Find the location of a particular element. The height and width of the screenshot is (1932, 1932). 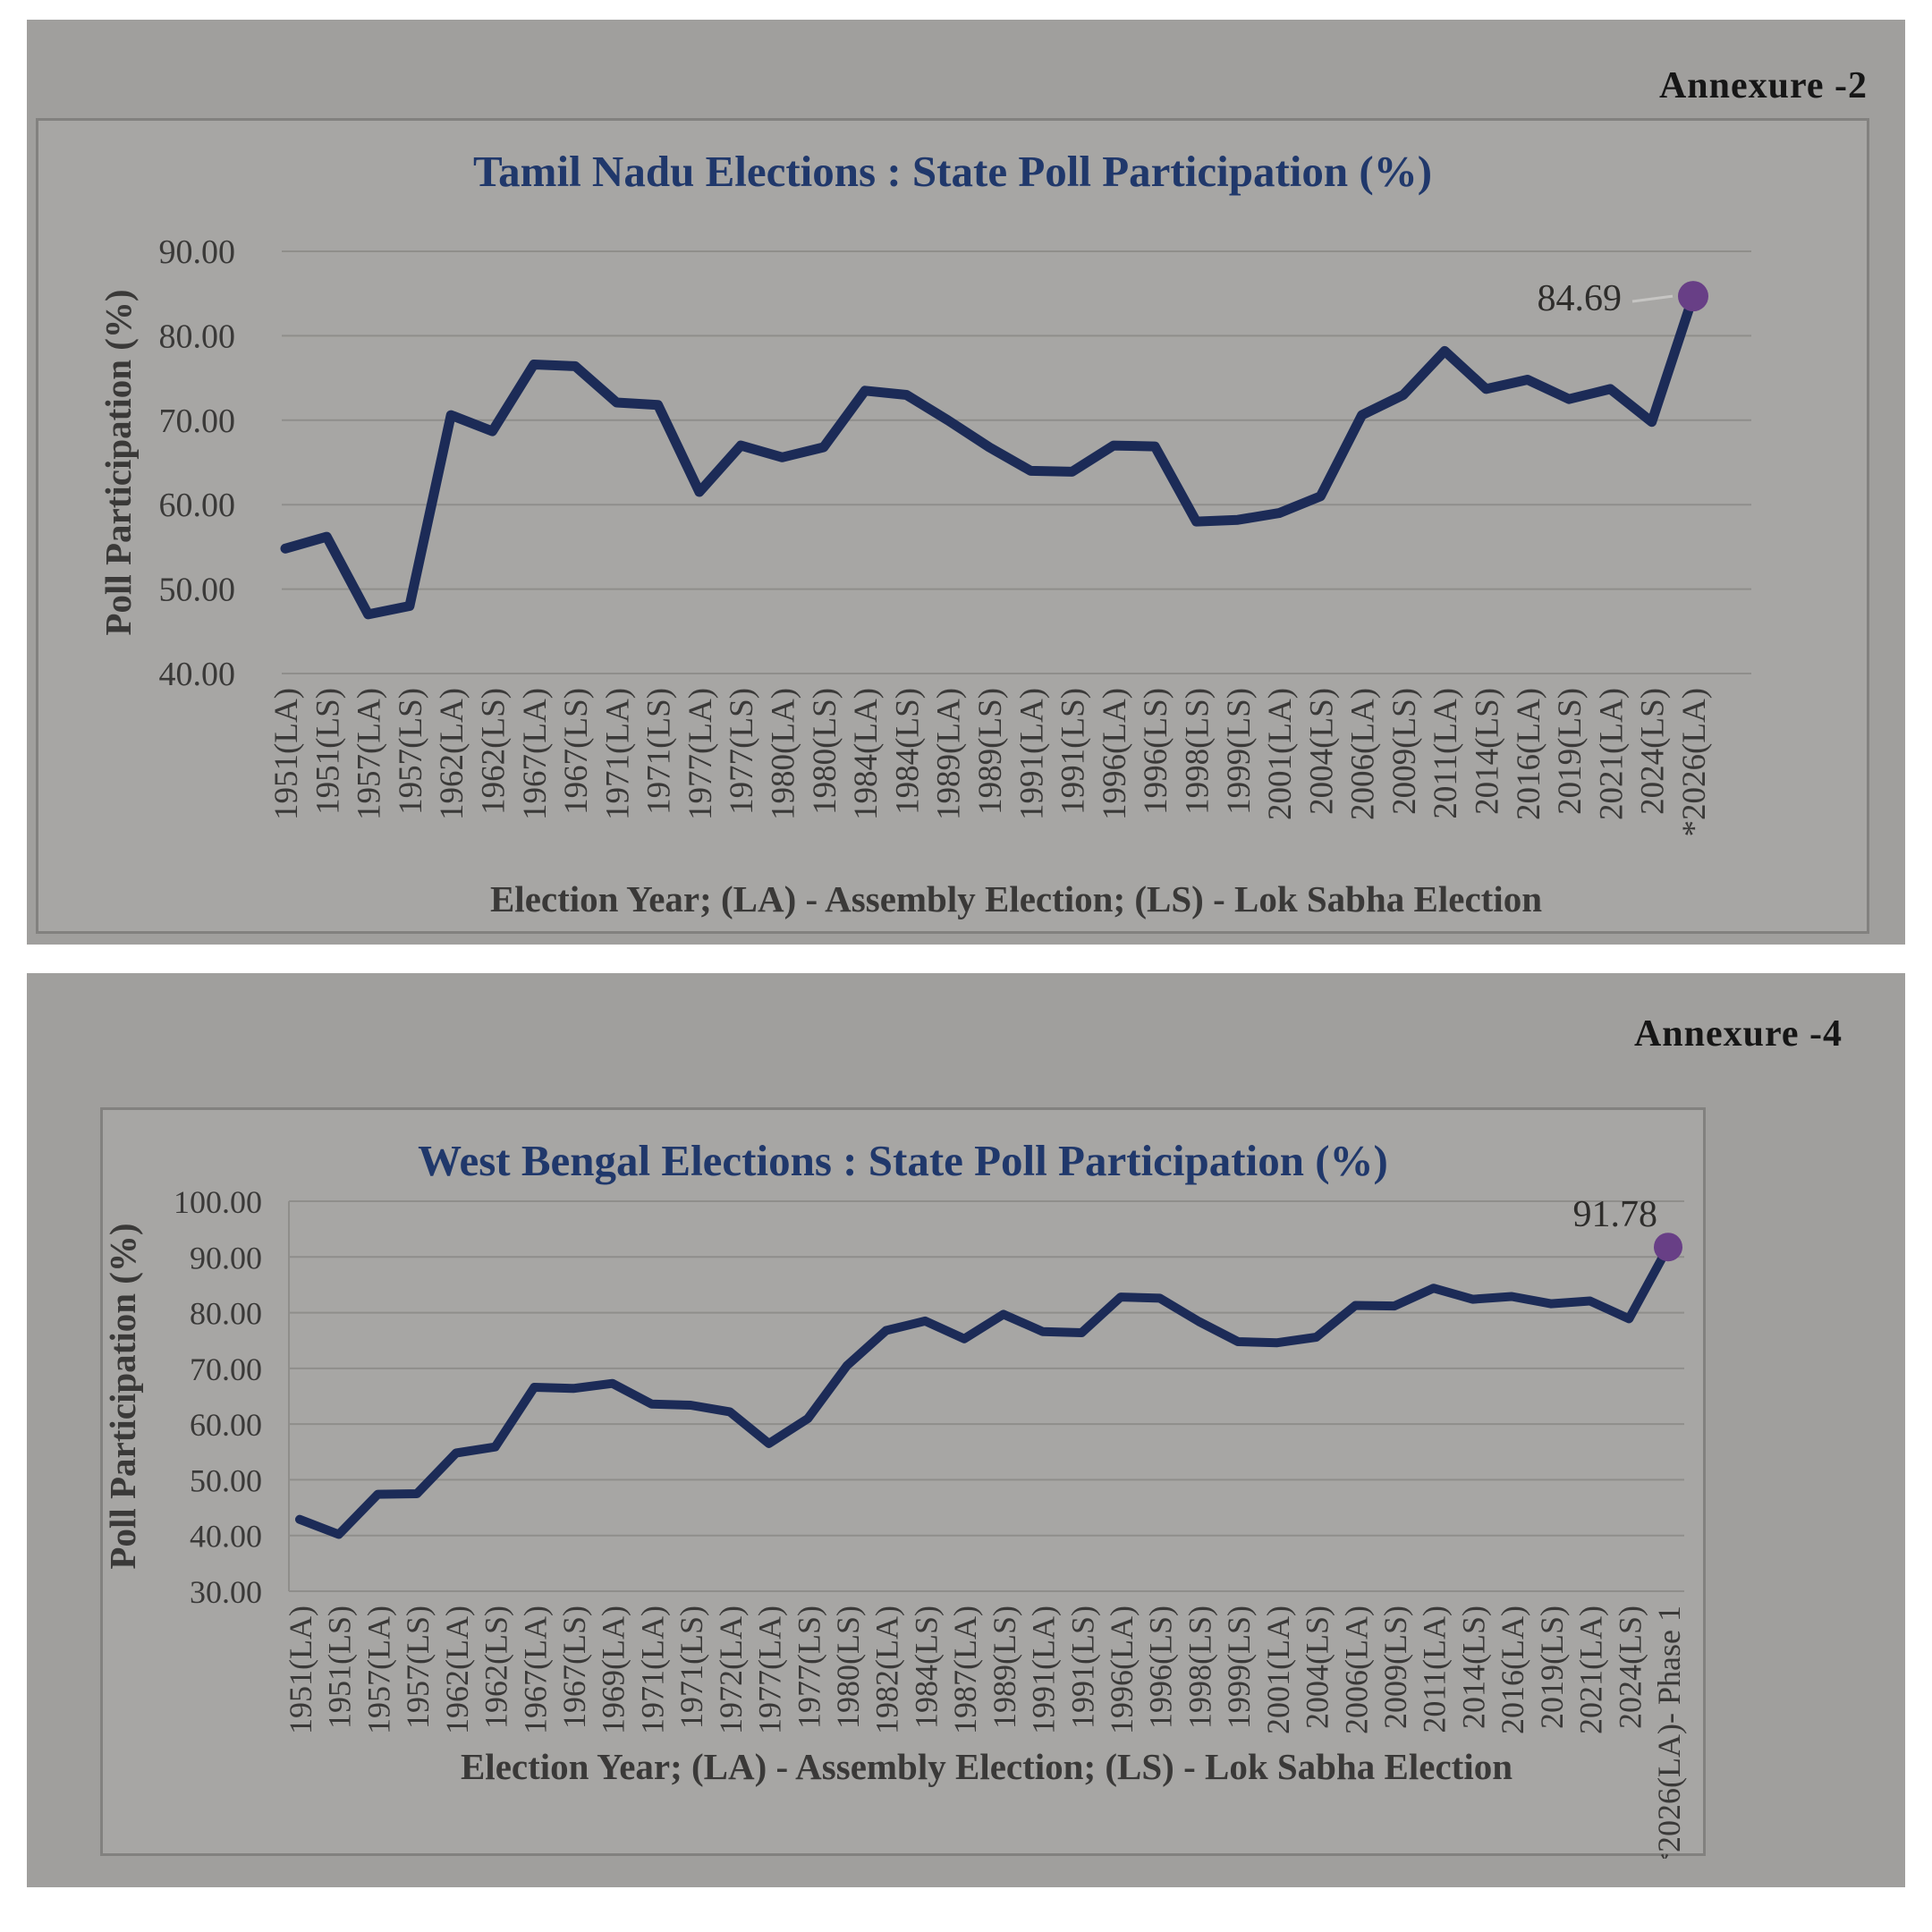

x-tick-label: 1982(LA) is located at coordinates (887, 1670).